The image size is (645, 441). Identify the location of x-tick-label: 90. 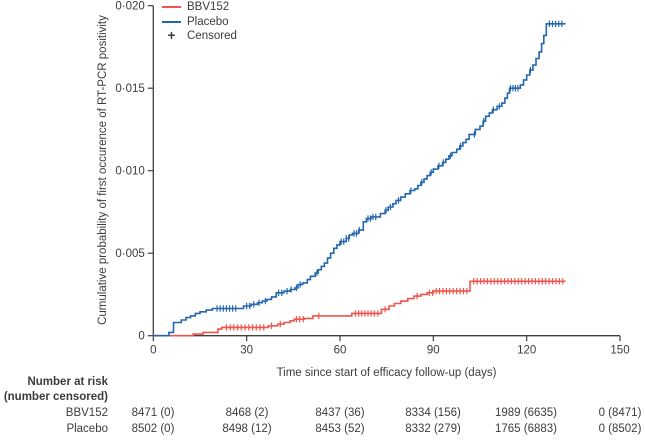
(433, 351).